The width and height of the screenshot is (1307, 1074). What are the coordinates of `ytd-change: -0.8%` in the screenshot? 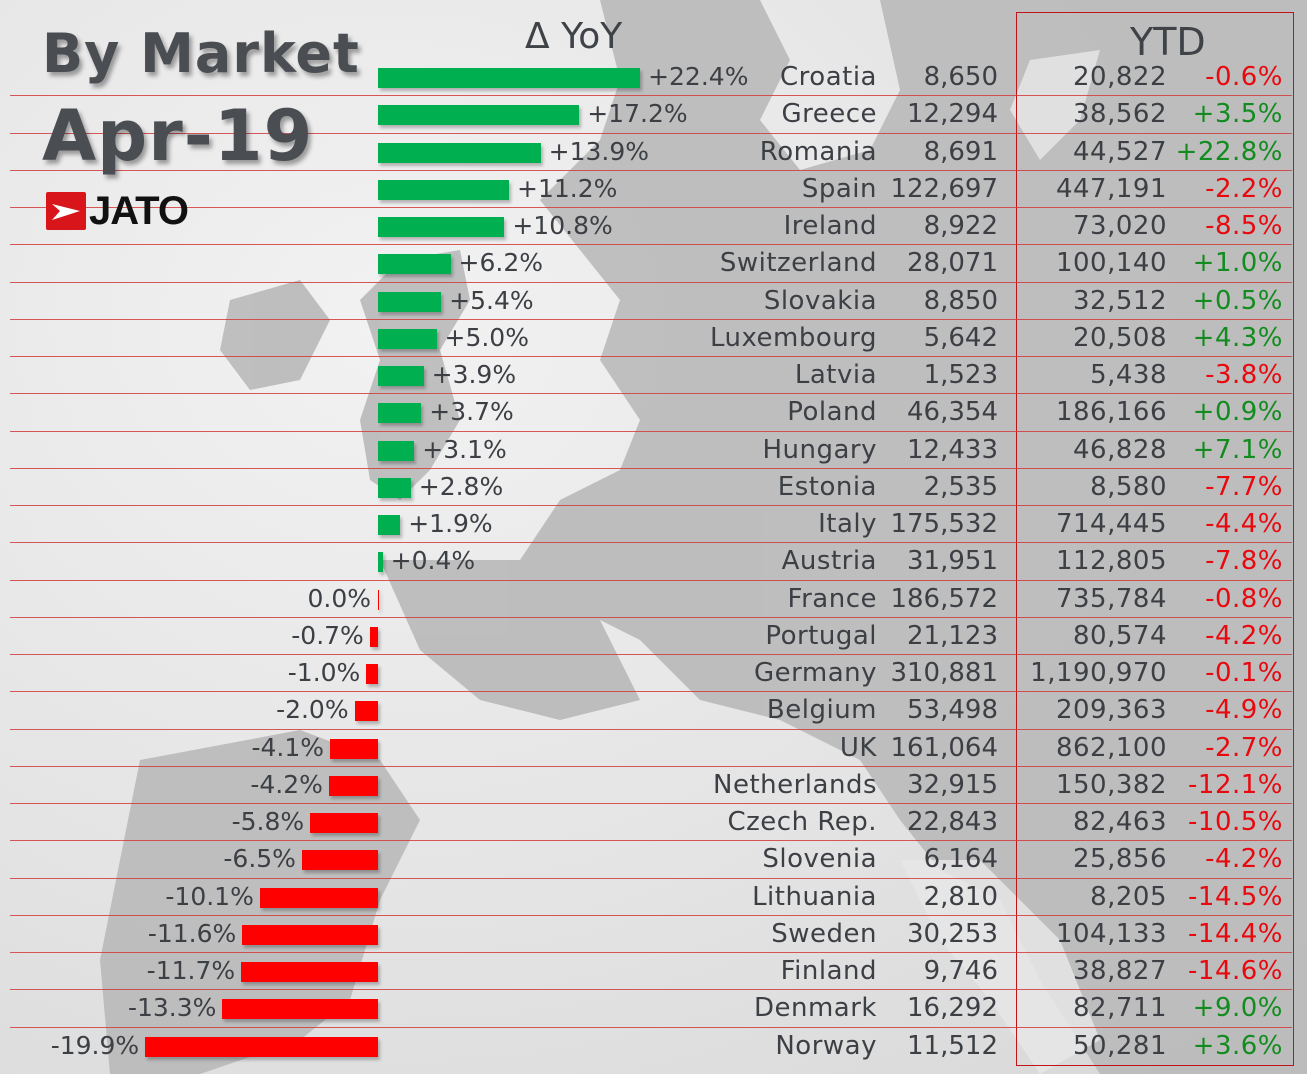 It's located at (1244, 598).